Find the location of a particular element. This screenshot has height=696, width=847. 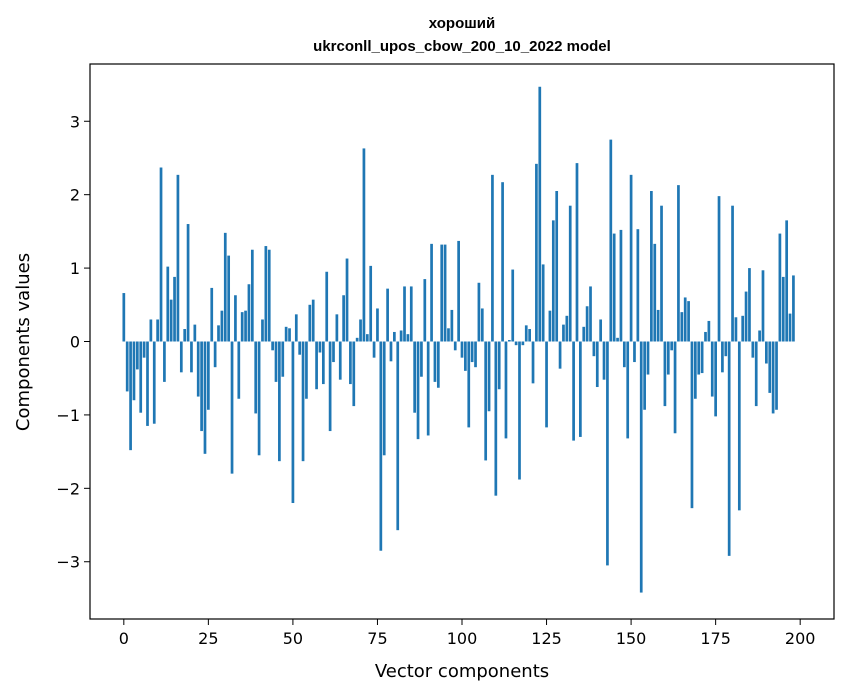

x-tick-label: 75 is located at coordinates (377, 638).